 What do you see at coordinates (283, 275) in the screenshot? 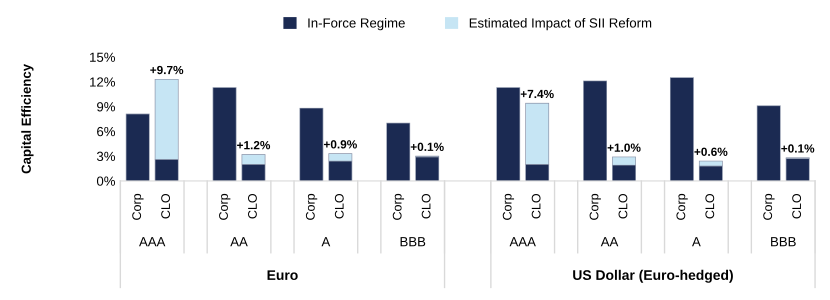
I see `text: Euro` at bounding box center [283, 275].